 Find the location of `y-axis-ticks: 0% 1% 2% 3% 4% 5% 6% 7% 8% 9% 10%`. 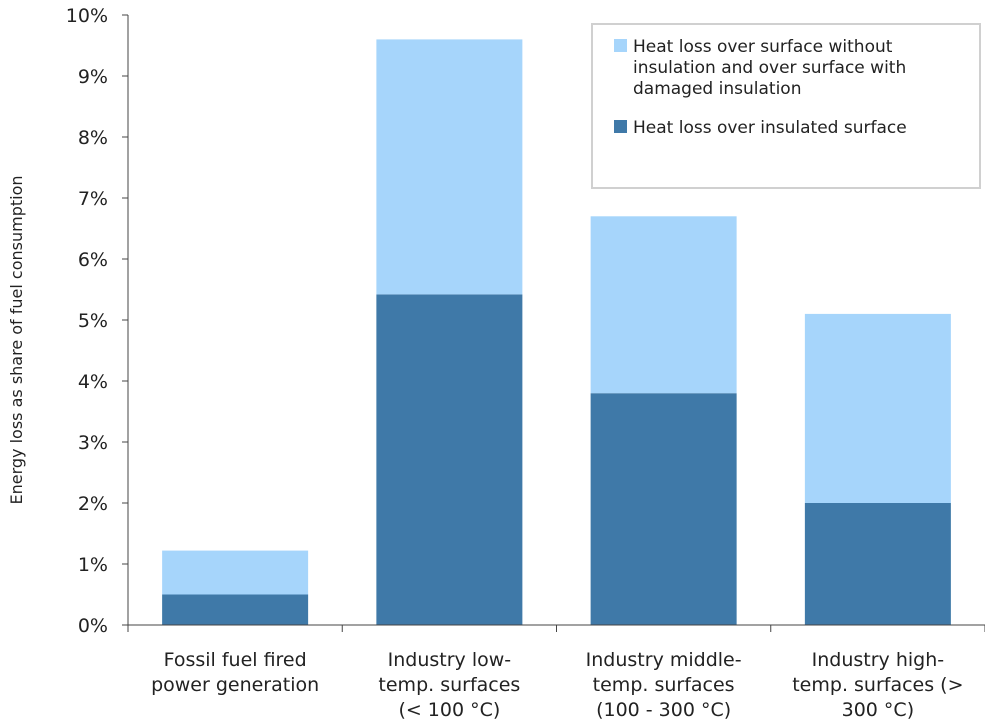

y-axis-ticks: 0% 1% 2% 3% 4% 5% 6% 7% 8% 9% 10% is located at coordinates (97, 321).